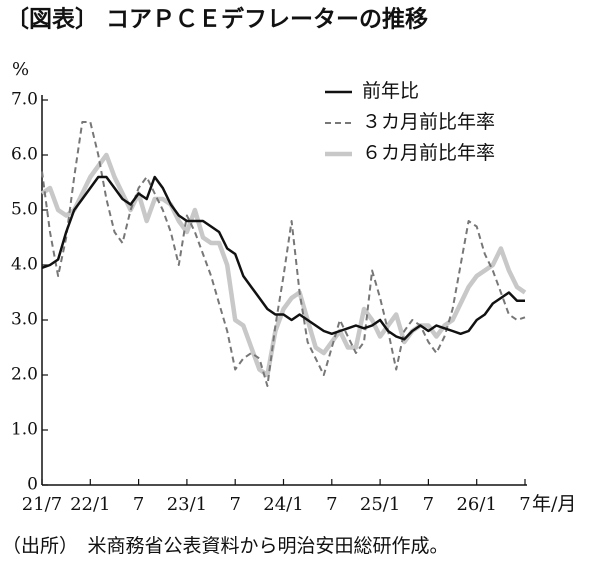 Image resolution: width=600 pixels, height=563 pixels. I want to click on legend-label: ３カ月前比年率, so click(428, 122).